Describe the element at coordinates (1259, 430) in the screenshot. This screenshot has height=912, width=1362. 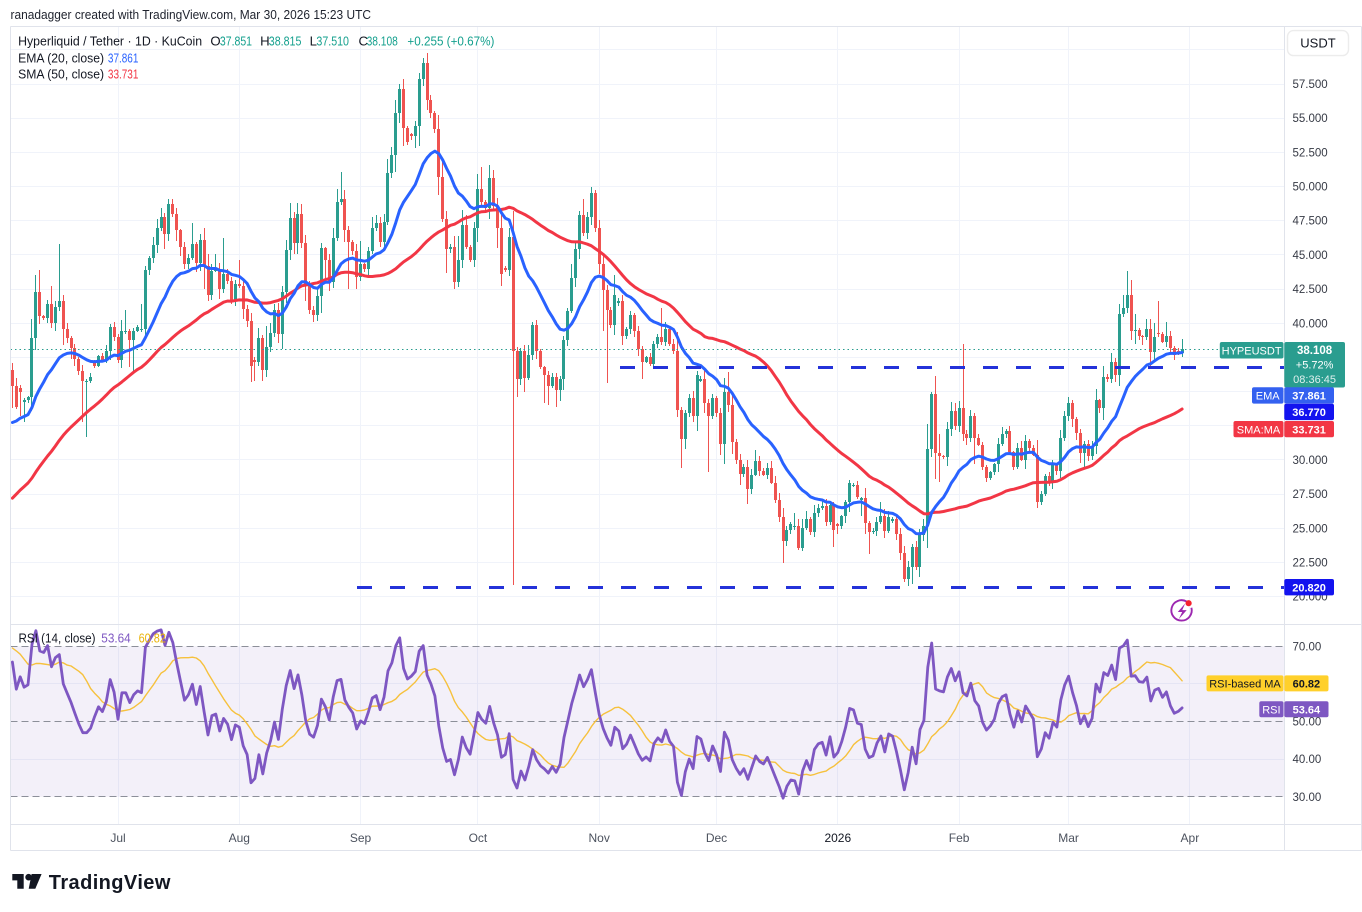
I see `svg-text: SMA:MA` at that location.